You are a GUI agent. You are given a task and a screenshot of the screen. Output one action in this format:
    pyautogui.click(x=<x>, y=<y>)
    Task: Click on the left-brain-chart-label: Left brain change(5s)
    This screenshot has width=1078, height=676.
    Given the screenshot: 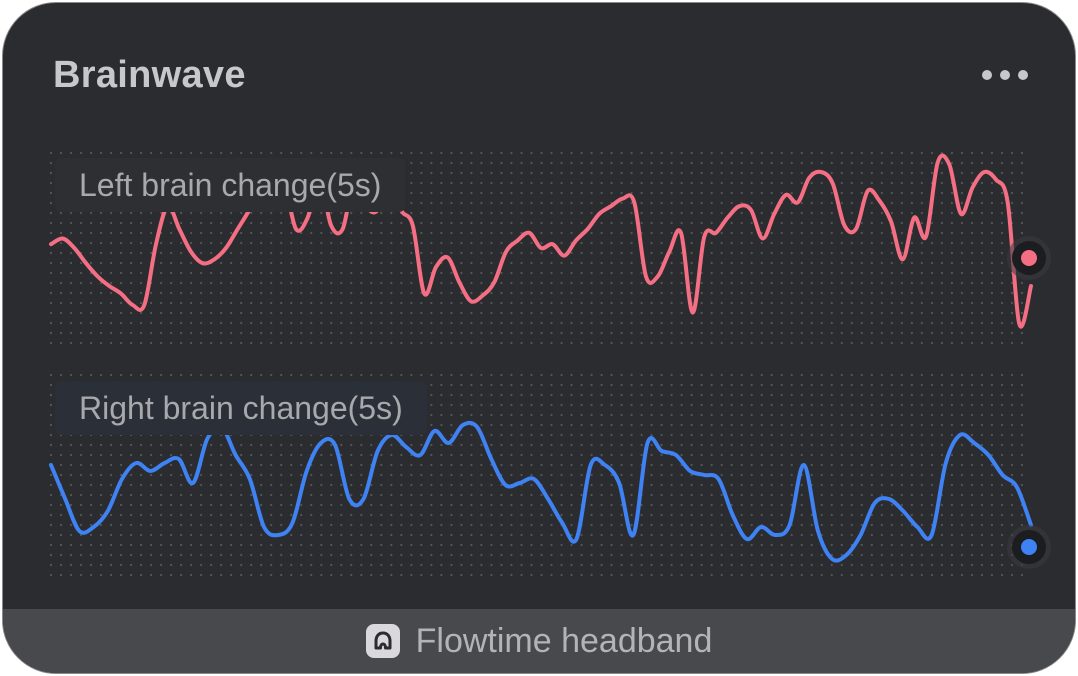 What is the action you would take?
    pyautogui.click(x=230, y=185)
    